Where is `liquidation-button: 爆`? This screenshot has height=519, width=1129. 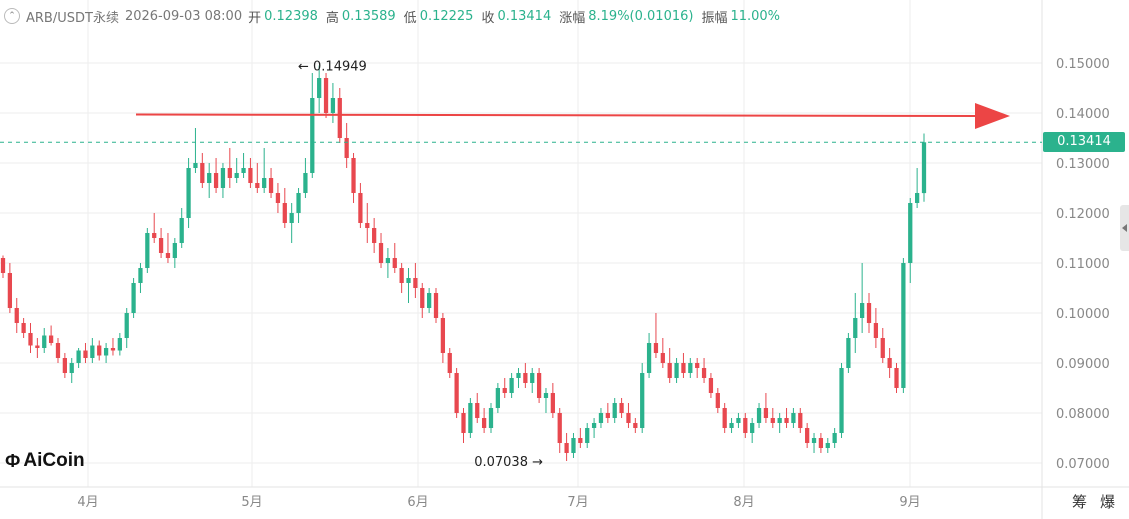
liquidation-button: 爆 is located at coordinates (1108, 502).